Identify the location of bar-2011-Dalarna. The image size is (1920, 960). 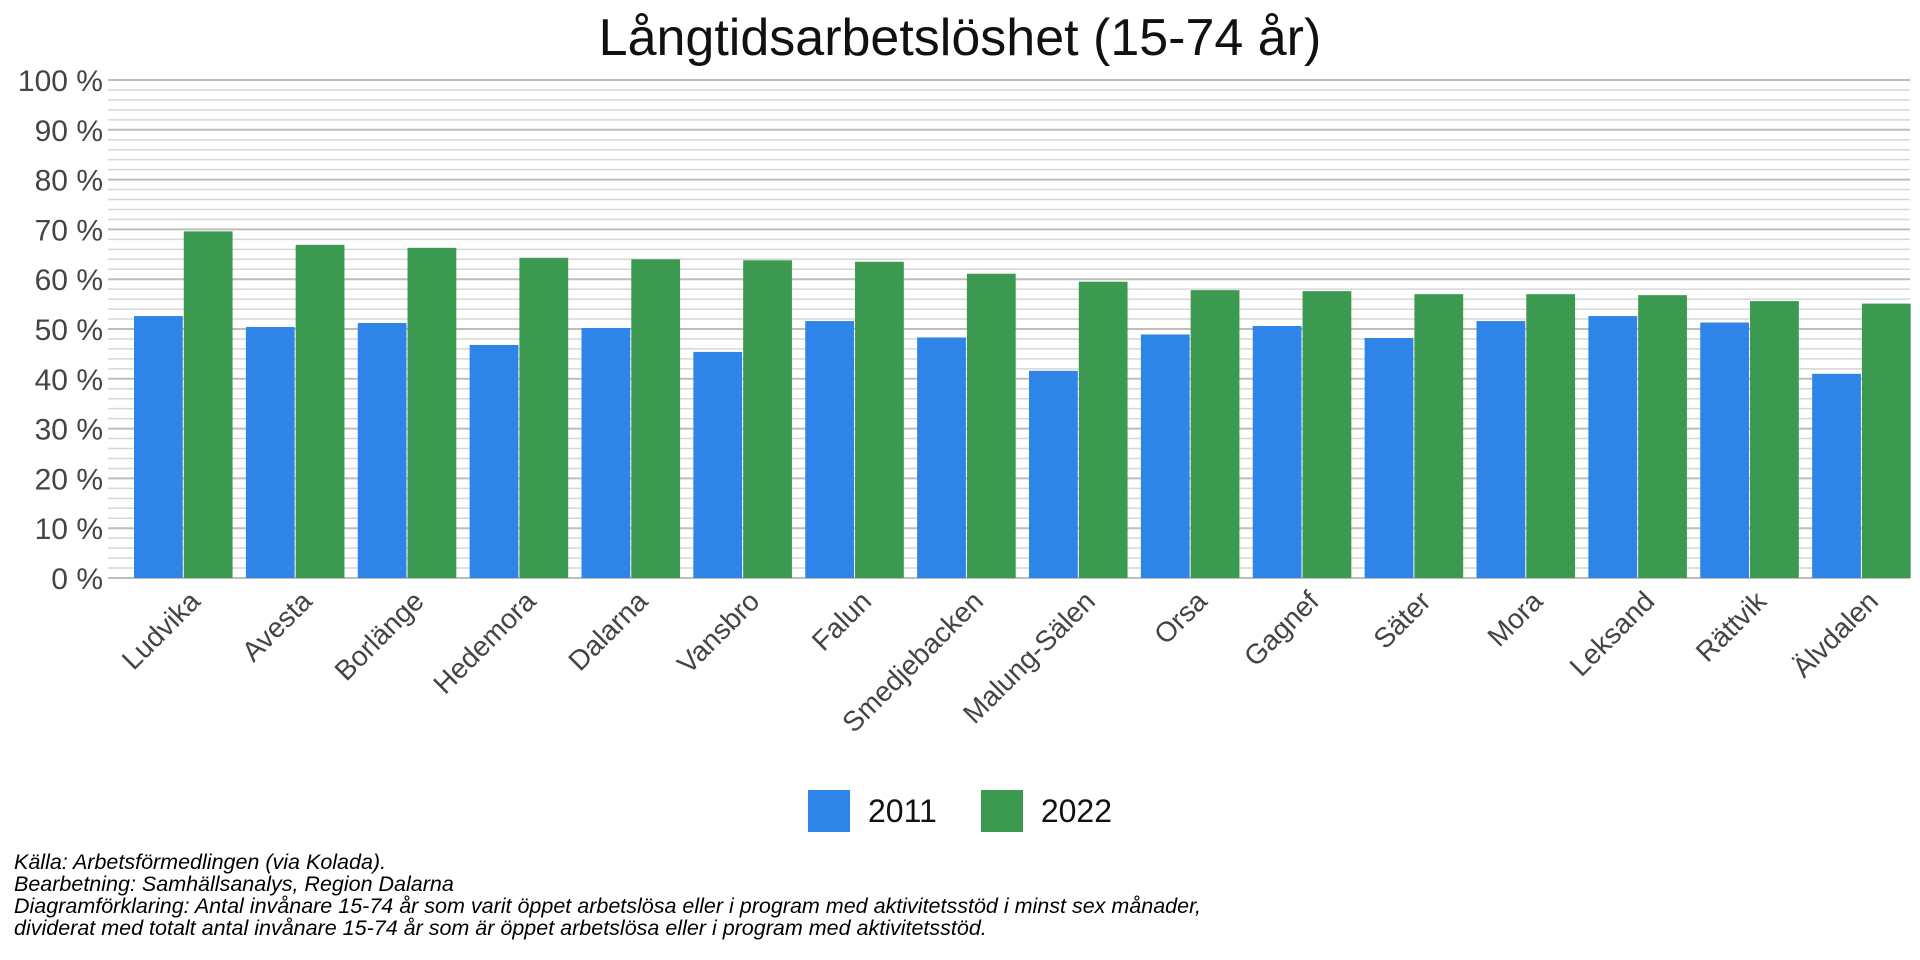
(606, 453).